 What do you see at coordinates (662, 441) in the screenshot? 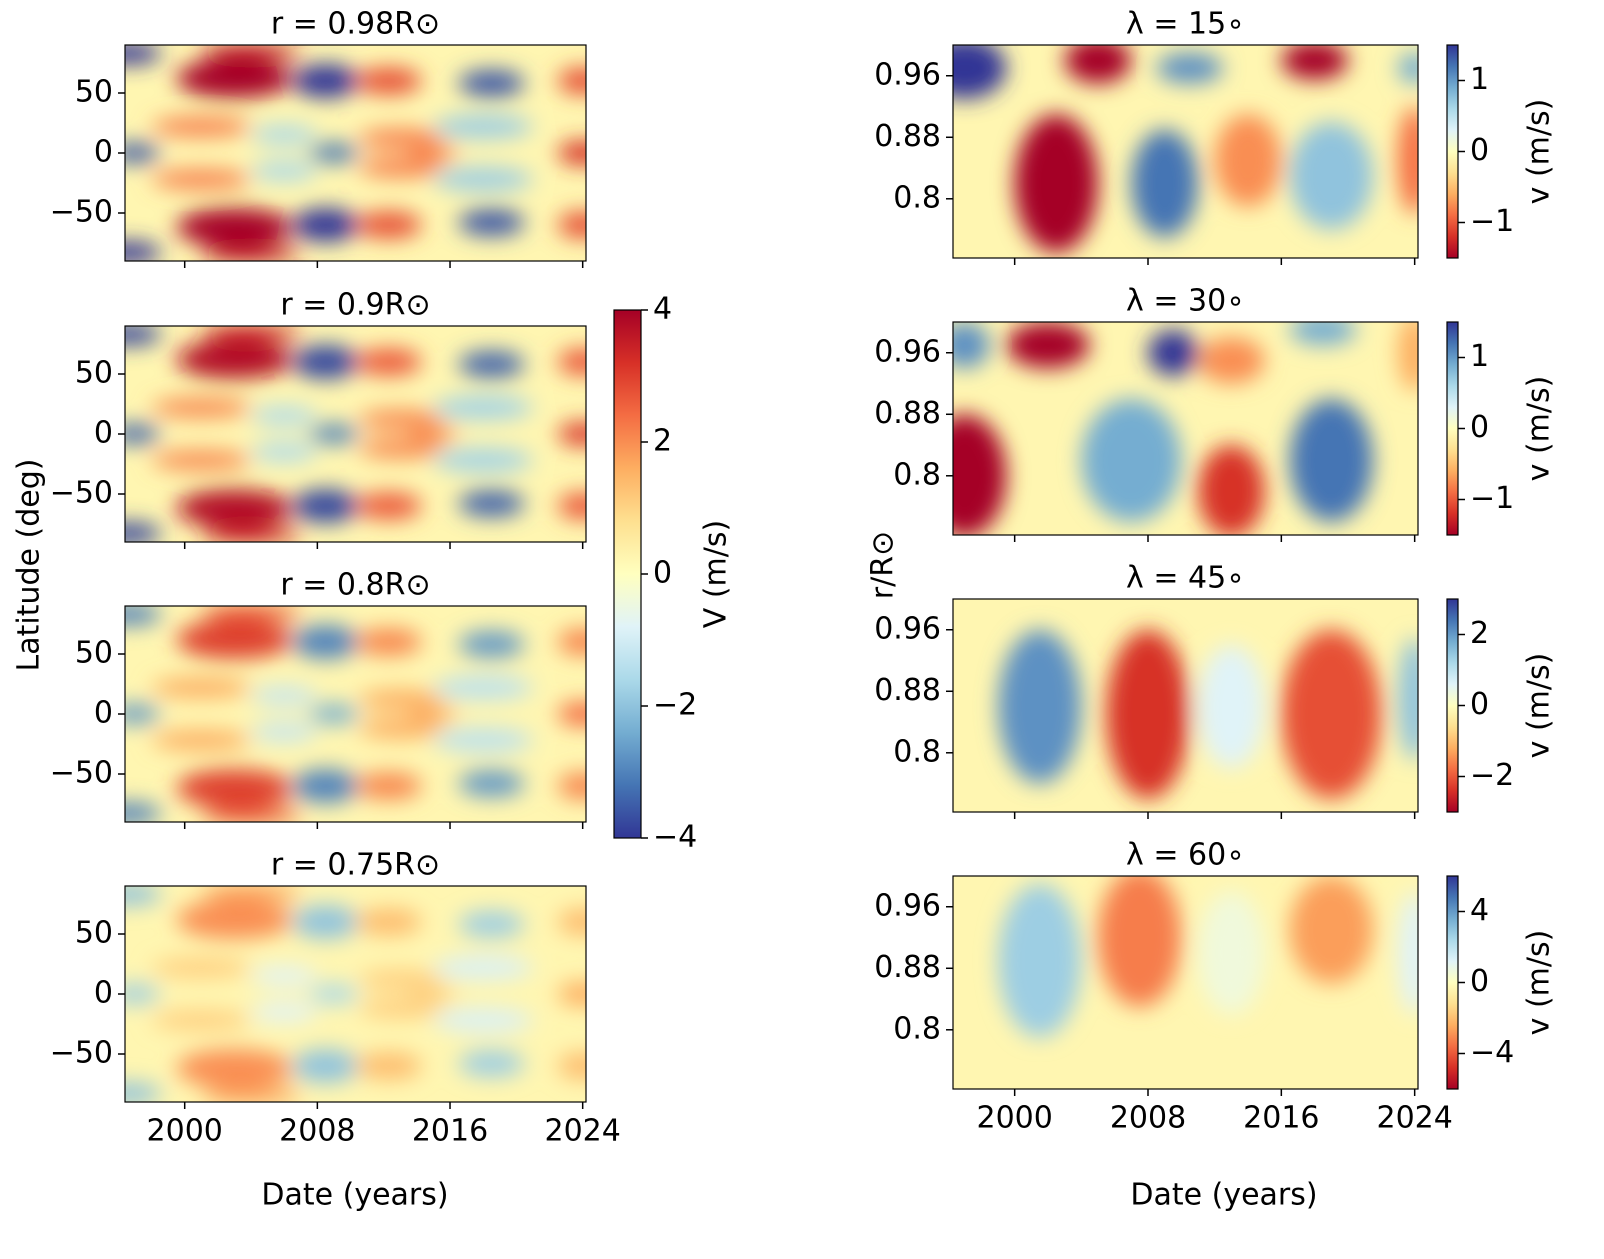
I see `colorbar-tick-label: 2` at bounding box center [662, 441].